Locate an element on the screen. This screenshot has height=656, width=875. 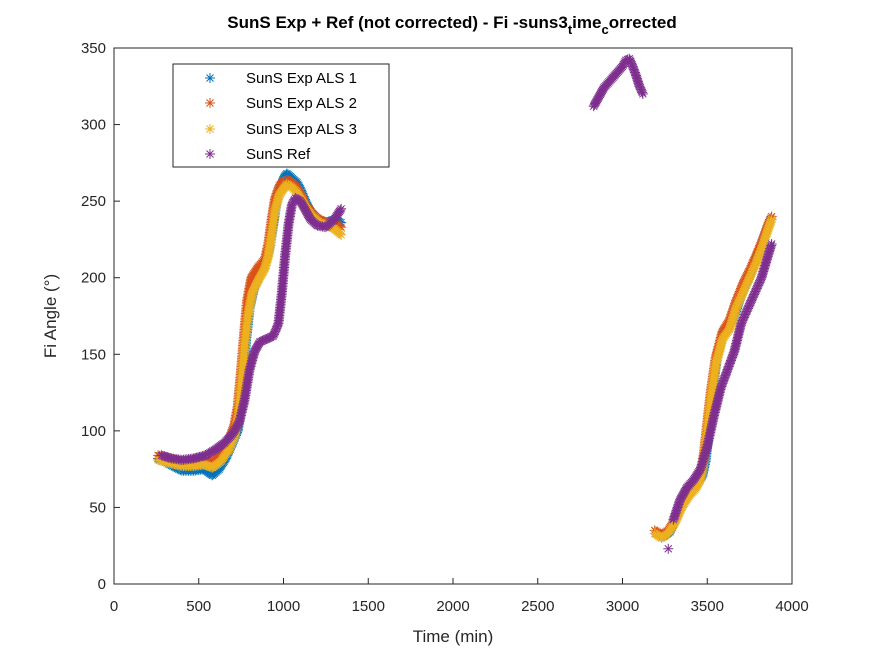
x-tick-label: 2500 is located at coordinates (537, 606).